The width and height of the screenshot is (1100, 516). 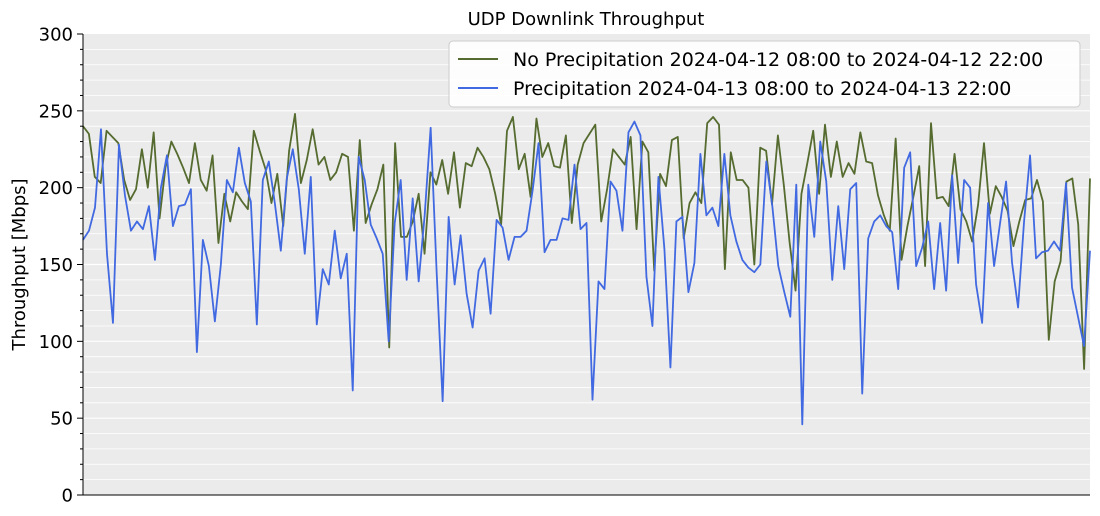 I want to click on y-tick-label: 100, so click(x=56, y=342).